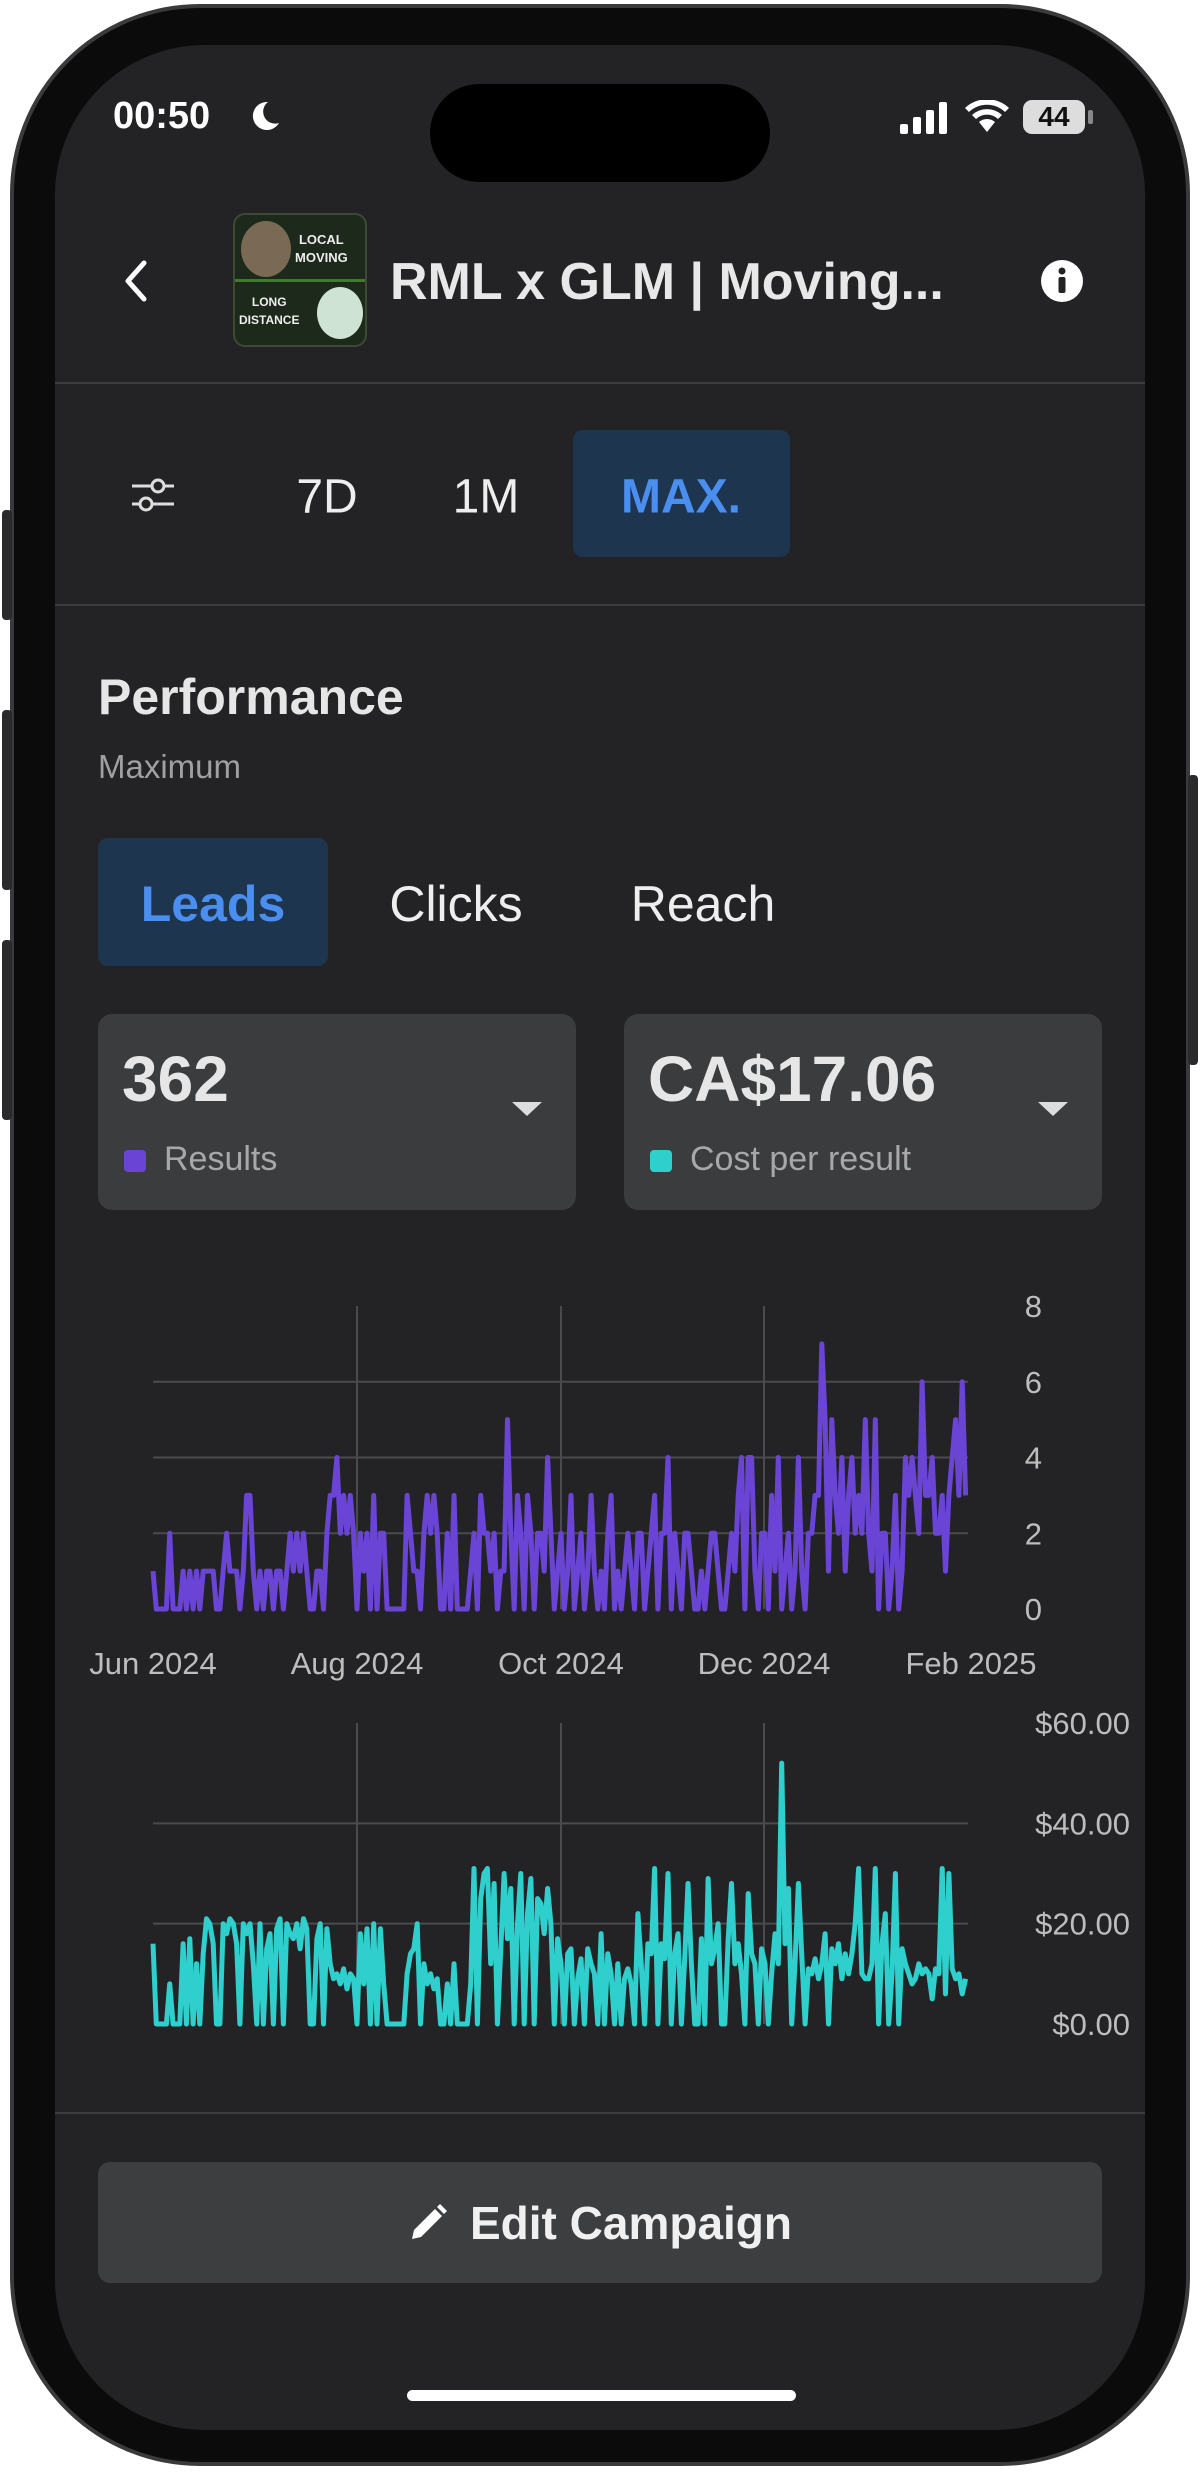  I want to click on section-title: Performance, so click(251, 697).